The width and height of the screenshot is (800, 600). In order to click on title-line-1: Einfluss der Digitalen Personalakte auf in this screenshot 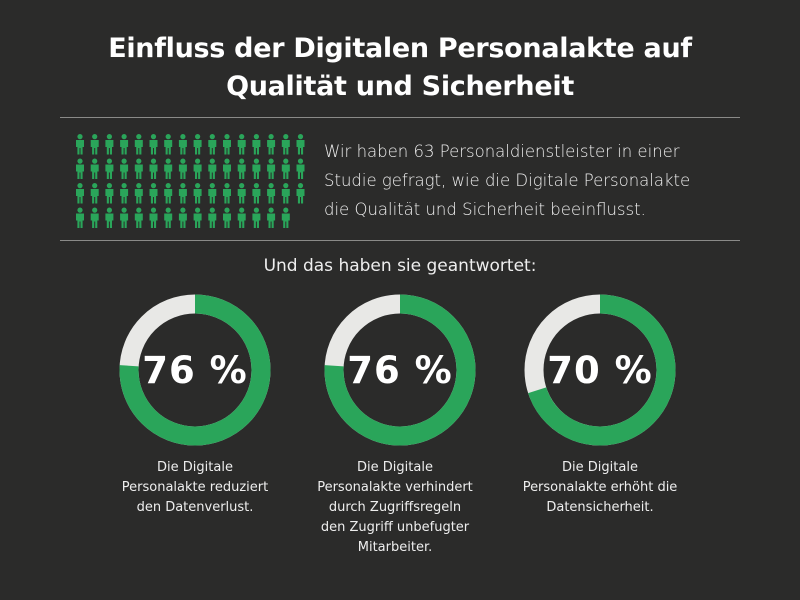, I will do `click(400, 48)`.